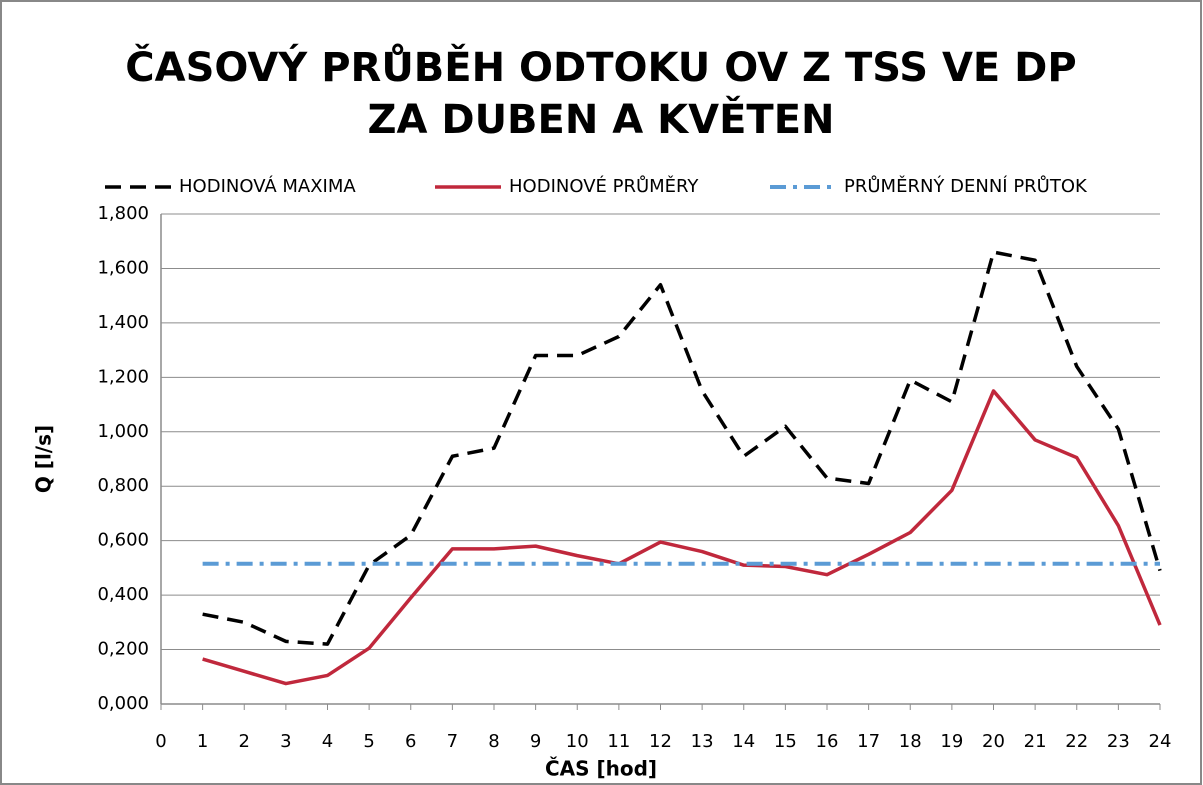 This screenshot has height=785, width=1203. I want to click on y-tick-label: 0,400, so click(123, 594).